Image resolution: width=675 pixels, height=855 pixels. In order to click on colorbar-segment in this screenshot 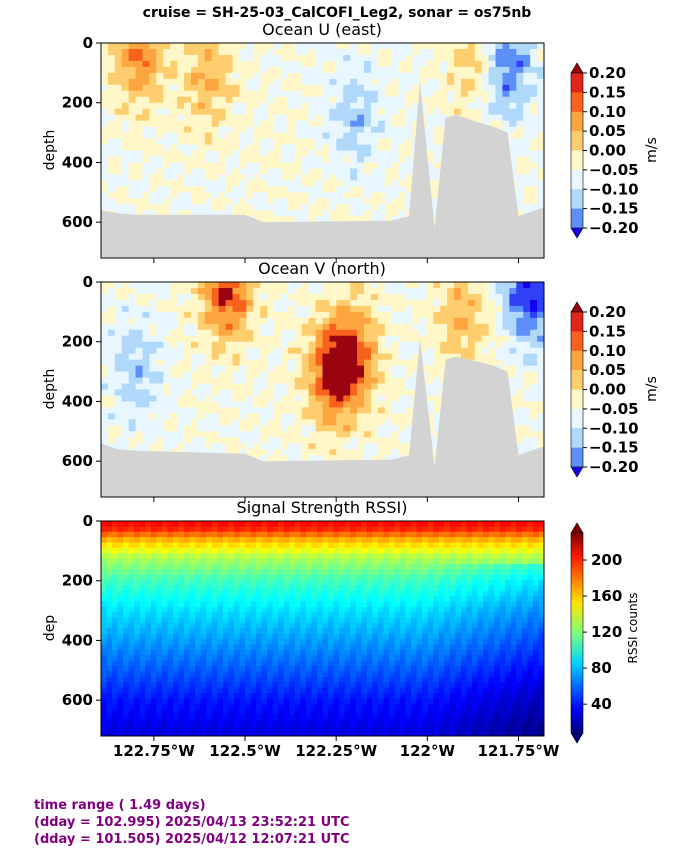, I will do `click(577, 399)`.